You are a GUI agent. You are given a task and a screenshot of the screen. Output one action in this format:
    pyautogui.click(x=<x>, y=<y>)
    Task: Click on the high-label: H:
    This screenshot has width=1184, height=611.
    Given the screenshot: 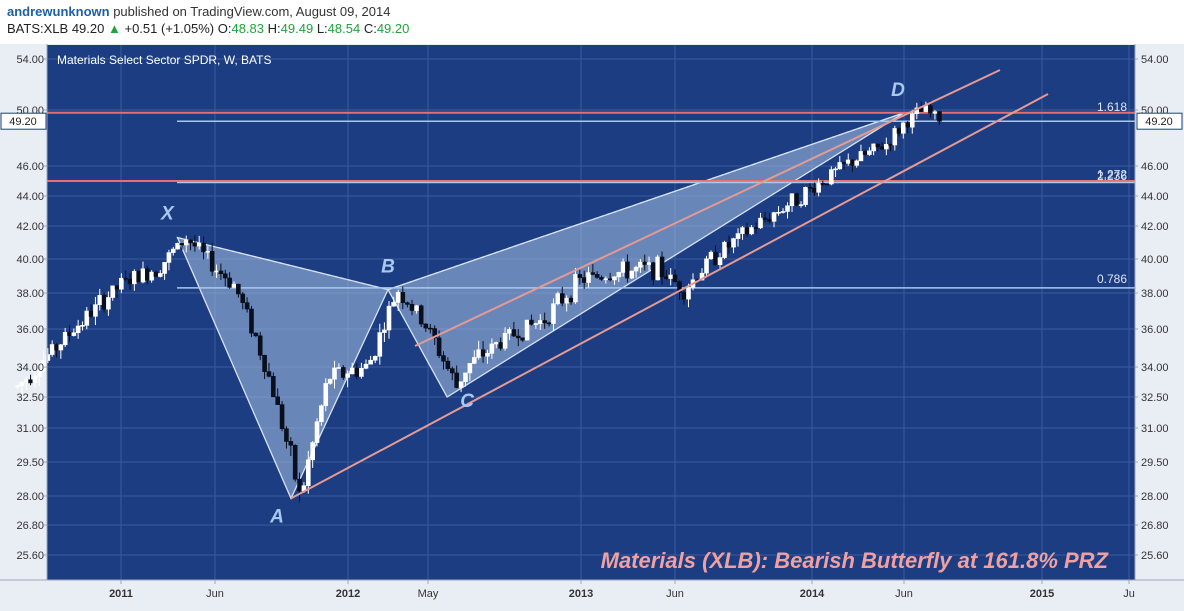 What is the action you would take?
    pyautogui.click(x=274, y=28)
    